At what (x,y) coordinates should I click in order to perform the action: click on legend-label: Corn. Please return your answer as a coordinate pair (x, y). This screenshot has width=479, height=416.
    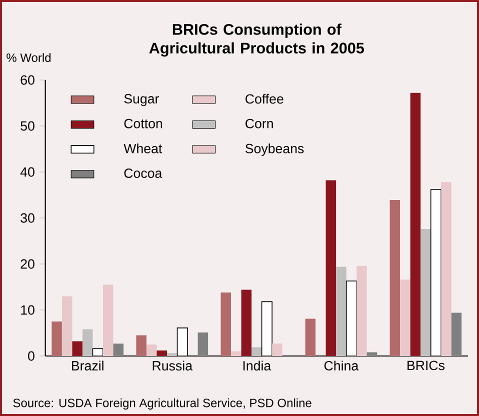
    Looking at the image, I should click on (259, 123).